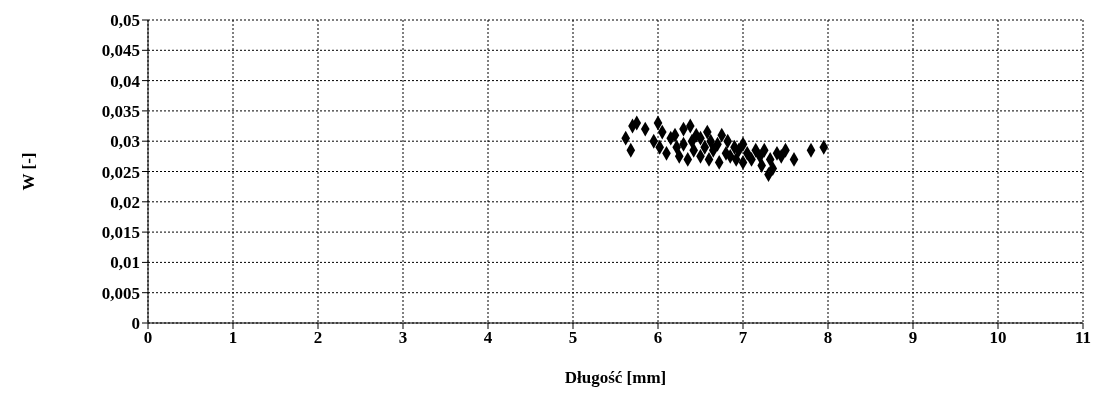 The width and height of the screenshot is (1113, 415). What do you see at coordinates (573, 338) in the screenshot?
I see `x-tick-label: 5` at bounding box center [573, 338].